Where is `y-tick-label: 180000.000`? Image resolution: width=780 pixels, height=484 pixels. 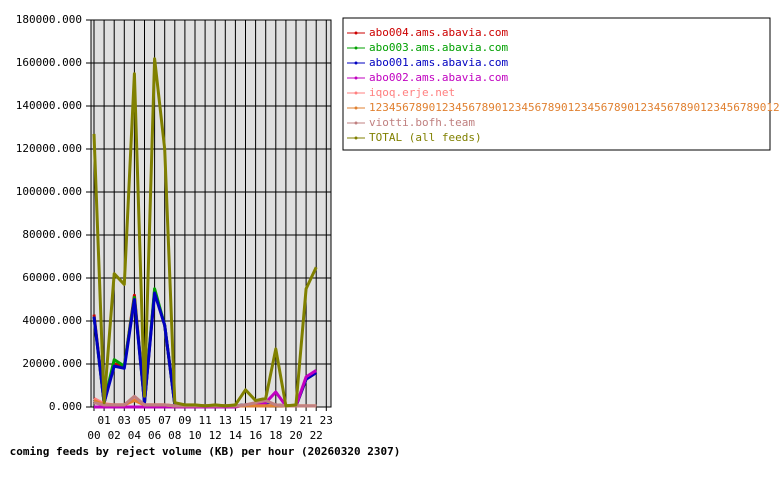 y-tick-label: 180000.000 is located at coordinates (49, 19).